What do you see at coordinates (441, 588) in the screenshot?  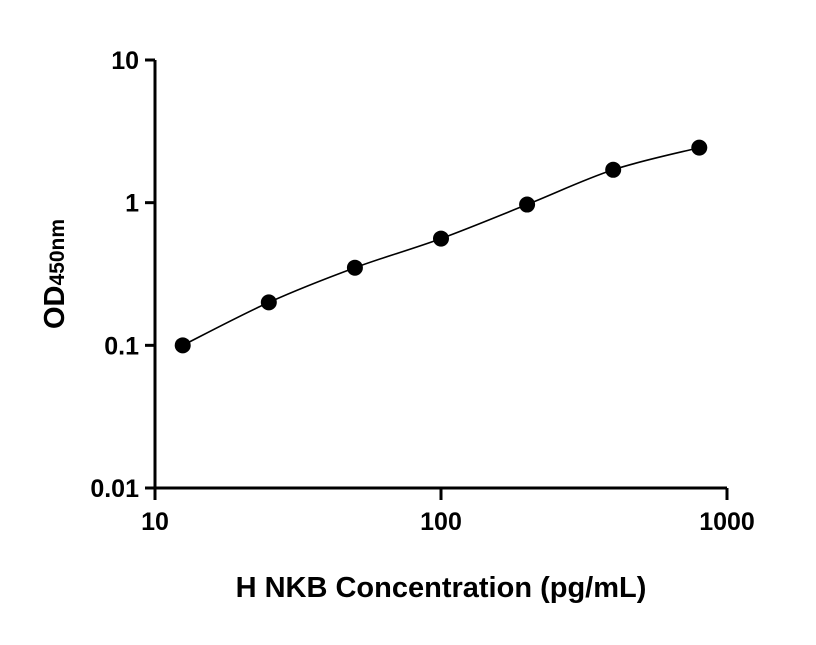 I see `x-axis-label: H NKB Concentration (pg/mL)` at bounding box center [441, 588].